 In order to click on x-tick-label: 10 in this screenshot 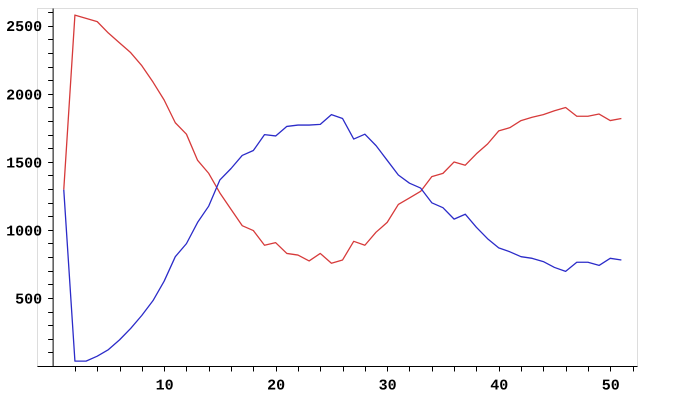, I will do `click(165, 386)`.